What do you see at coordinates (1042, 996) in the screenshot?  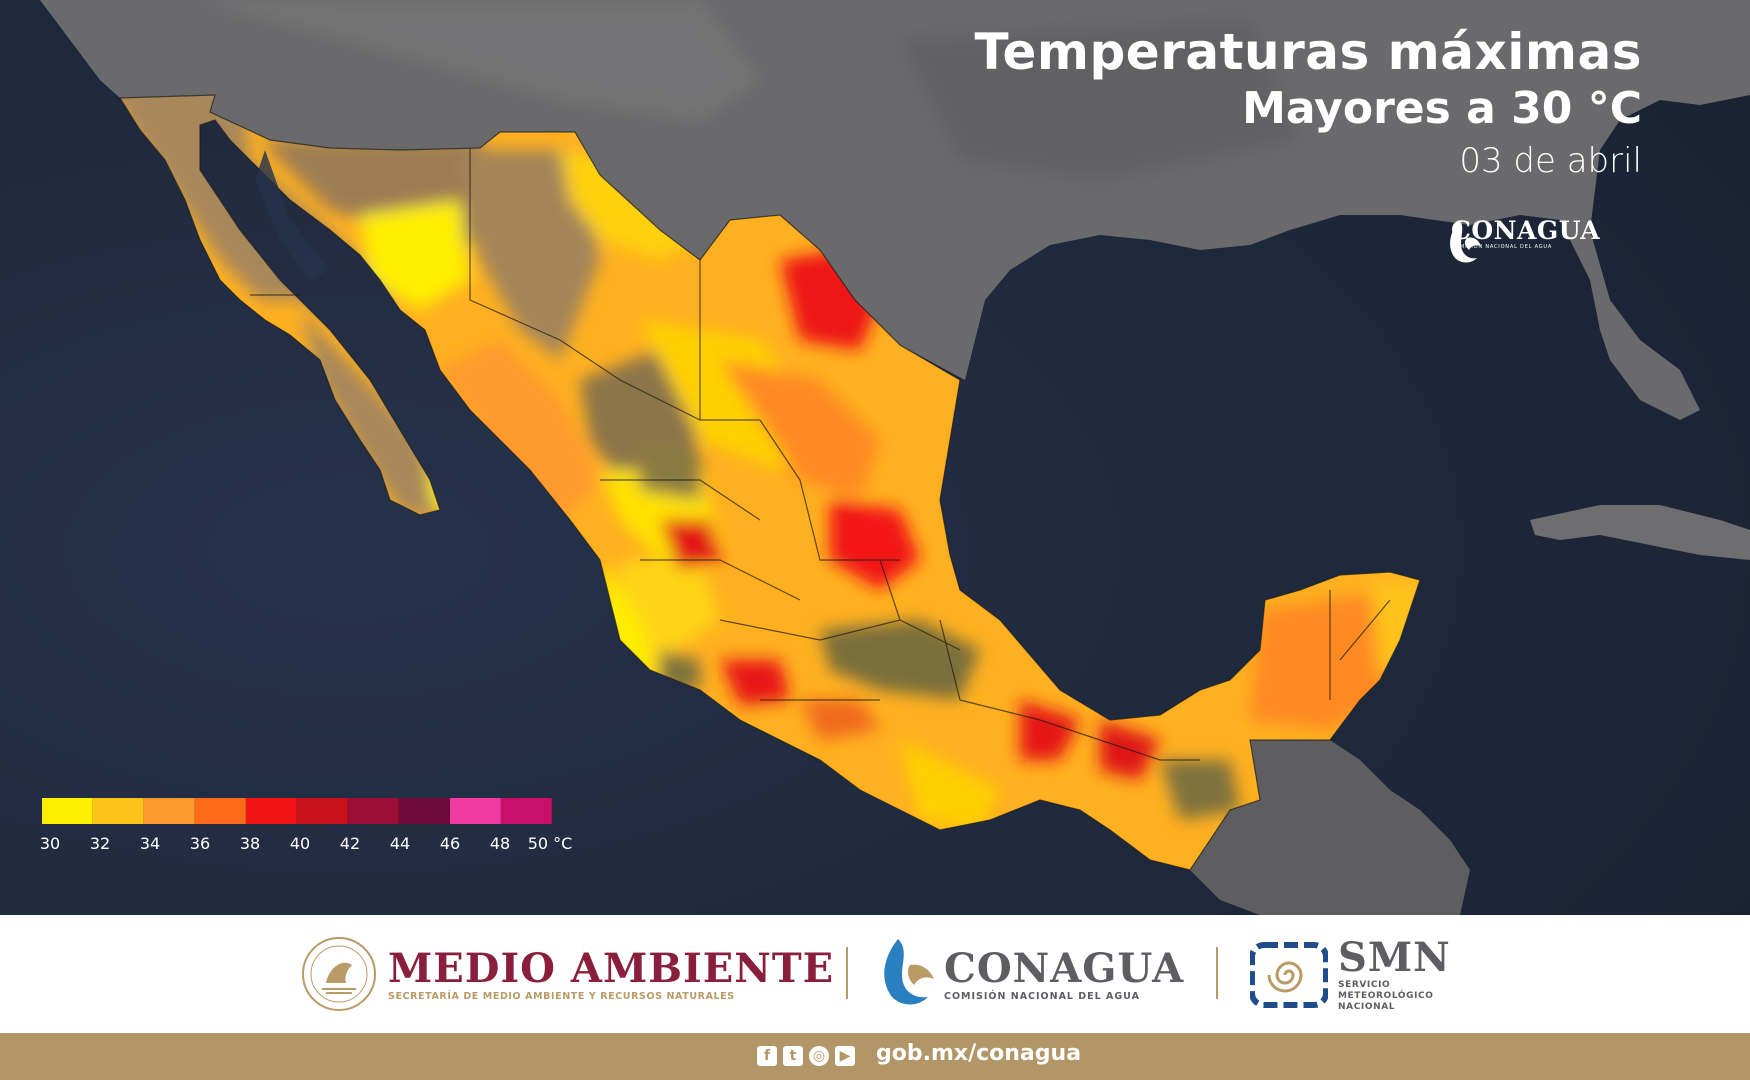 I see `conagua-footer-sub: COMISIÓN NACIONAL DEL AGUA` at bounding box center [1042, 996].